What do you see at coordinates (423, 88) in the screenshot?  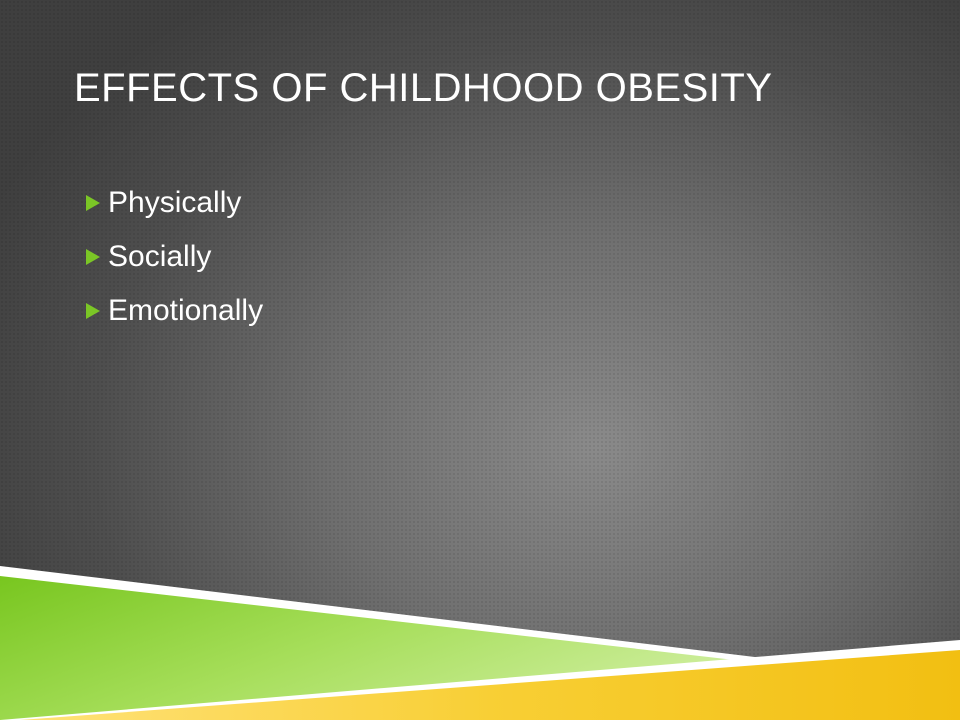 I see `slide-title: EFFECTS OF CHILDHOOD OBESITY` at bounding box center [423, 88].